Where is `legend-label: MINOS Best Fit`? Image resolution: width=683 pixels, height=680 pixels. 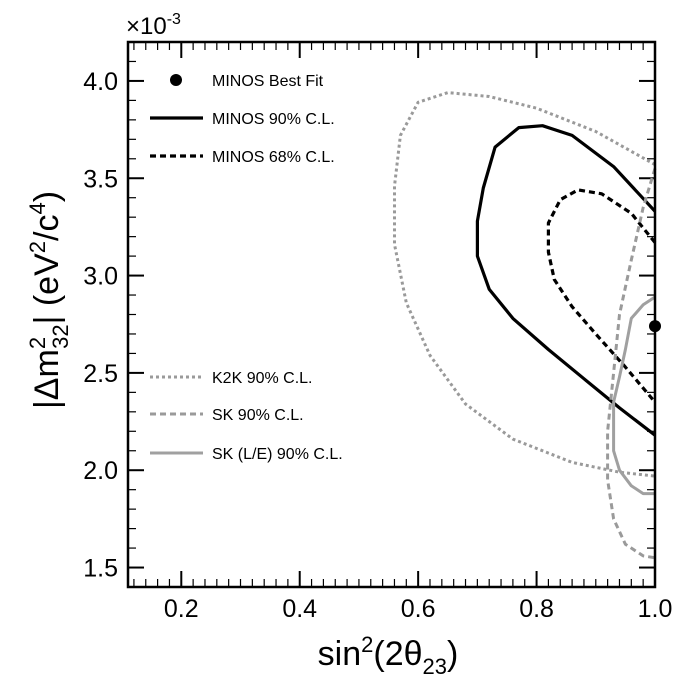 legend-label: MINOS Best Fit is located at coordinates (268, 81).